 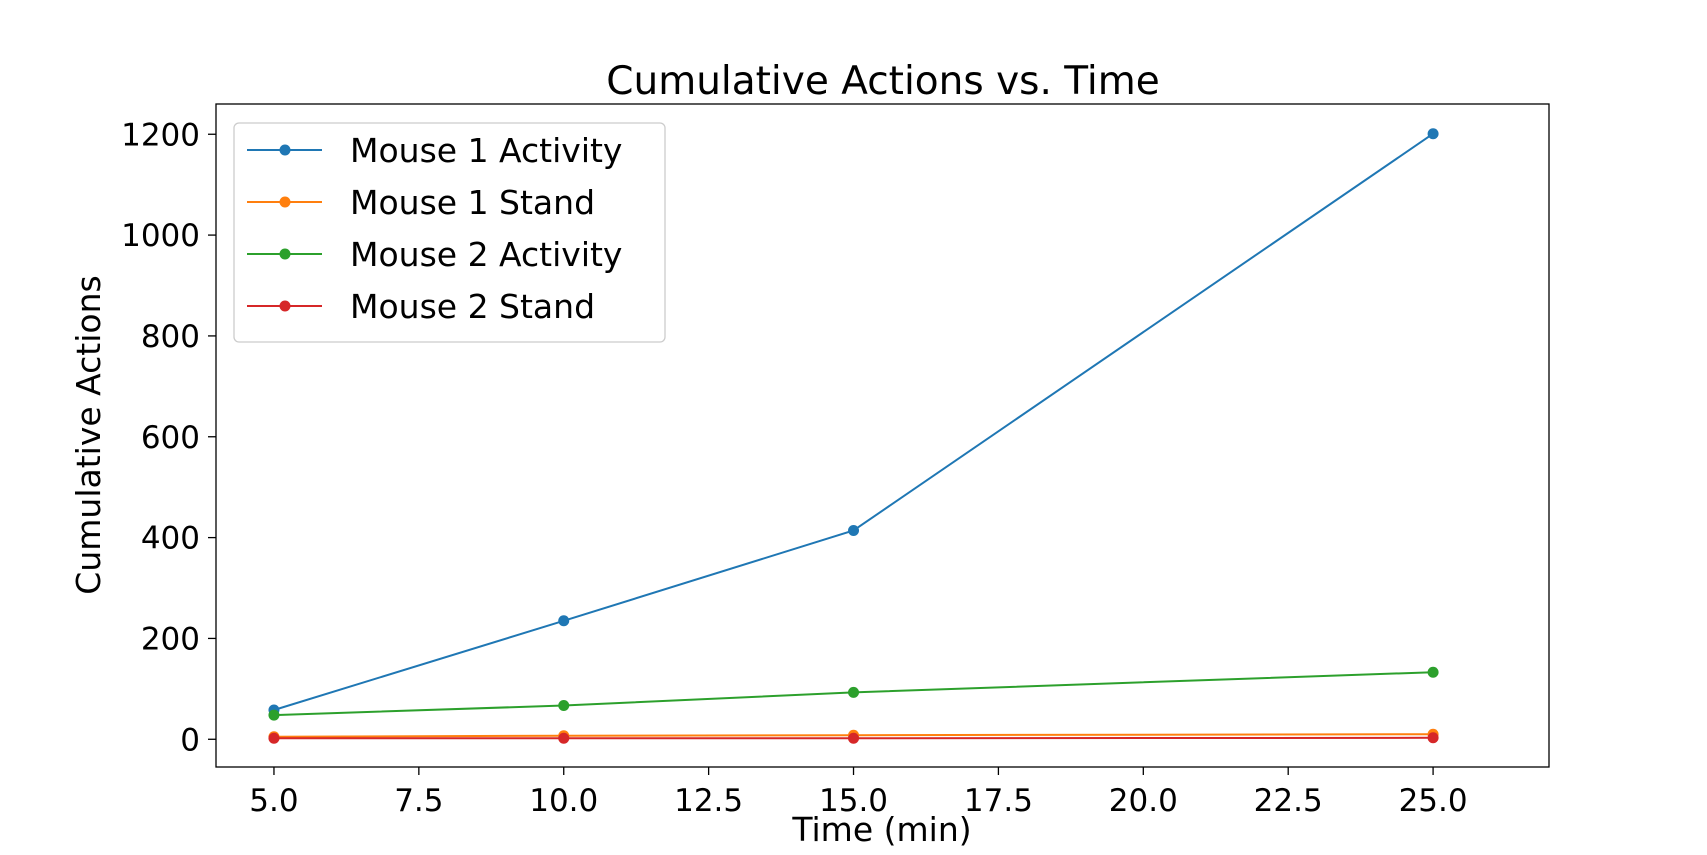 What do you see at coordinates (190, 740) in the screenshot?
I see `y-tick-label: 0` at bounding box center [190, 740].